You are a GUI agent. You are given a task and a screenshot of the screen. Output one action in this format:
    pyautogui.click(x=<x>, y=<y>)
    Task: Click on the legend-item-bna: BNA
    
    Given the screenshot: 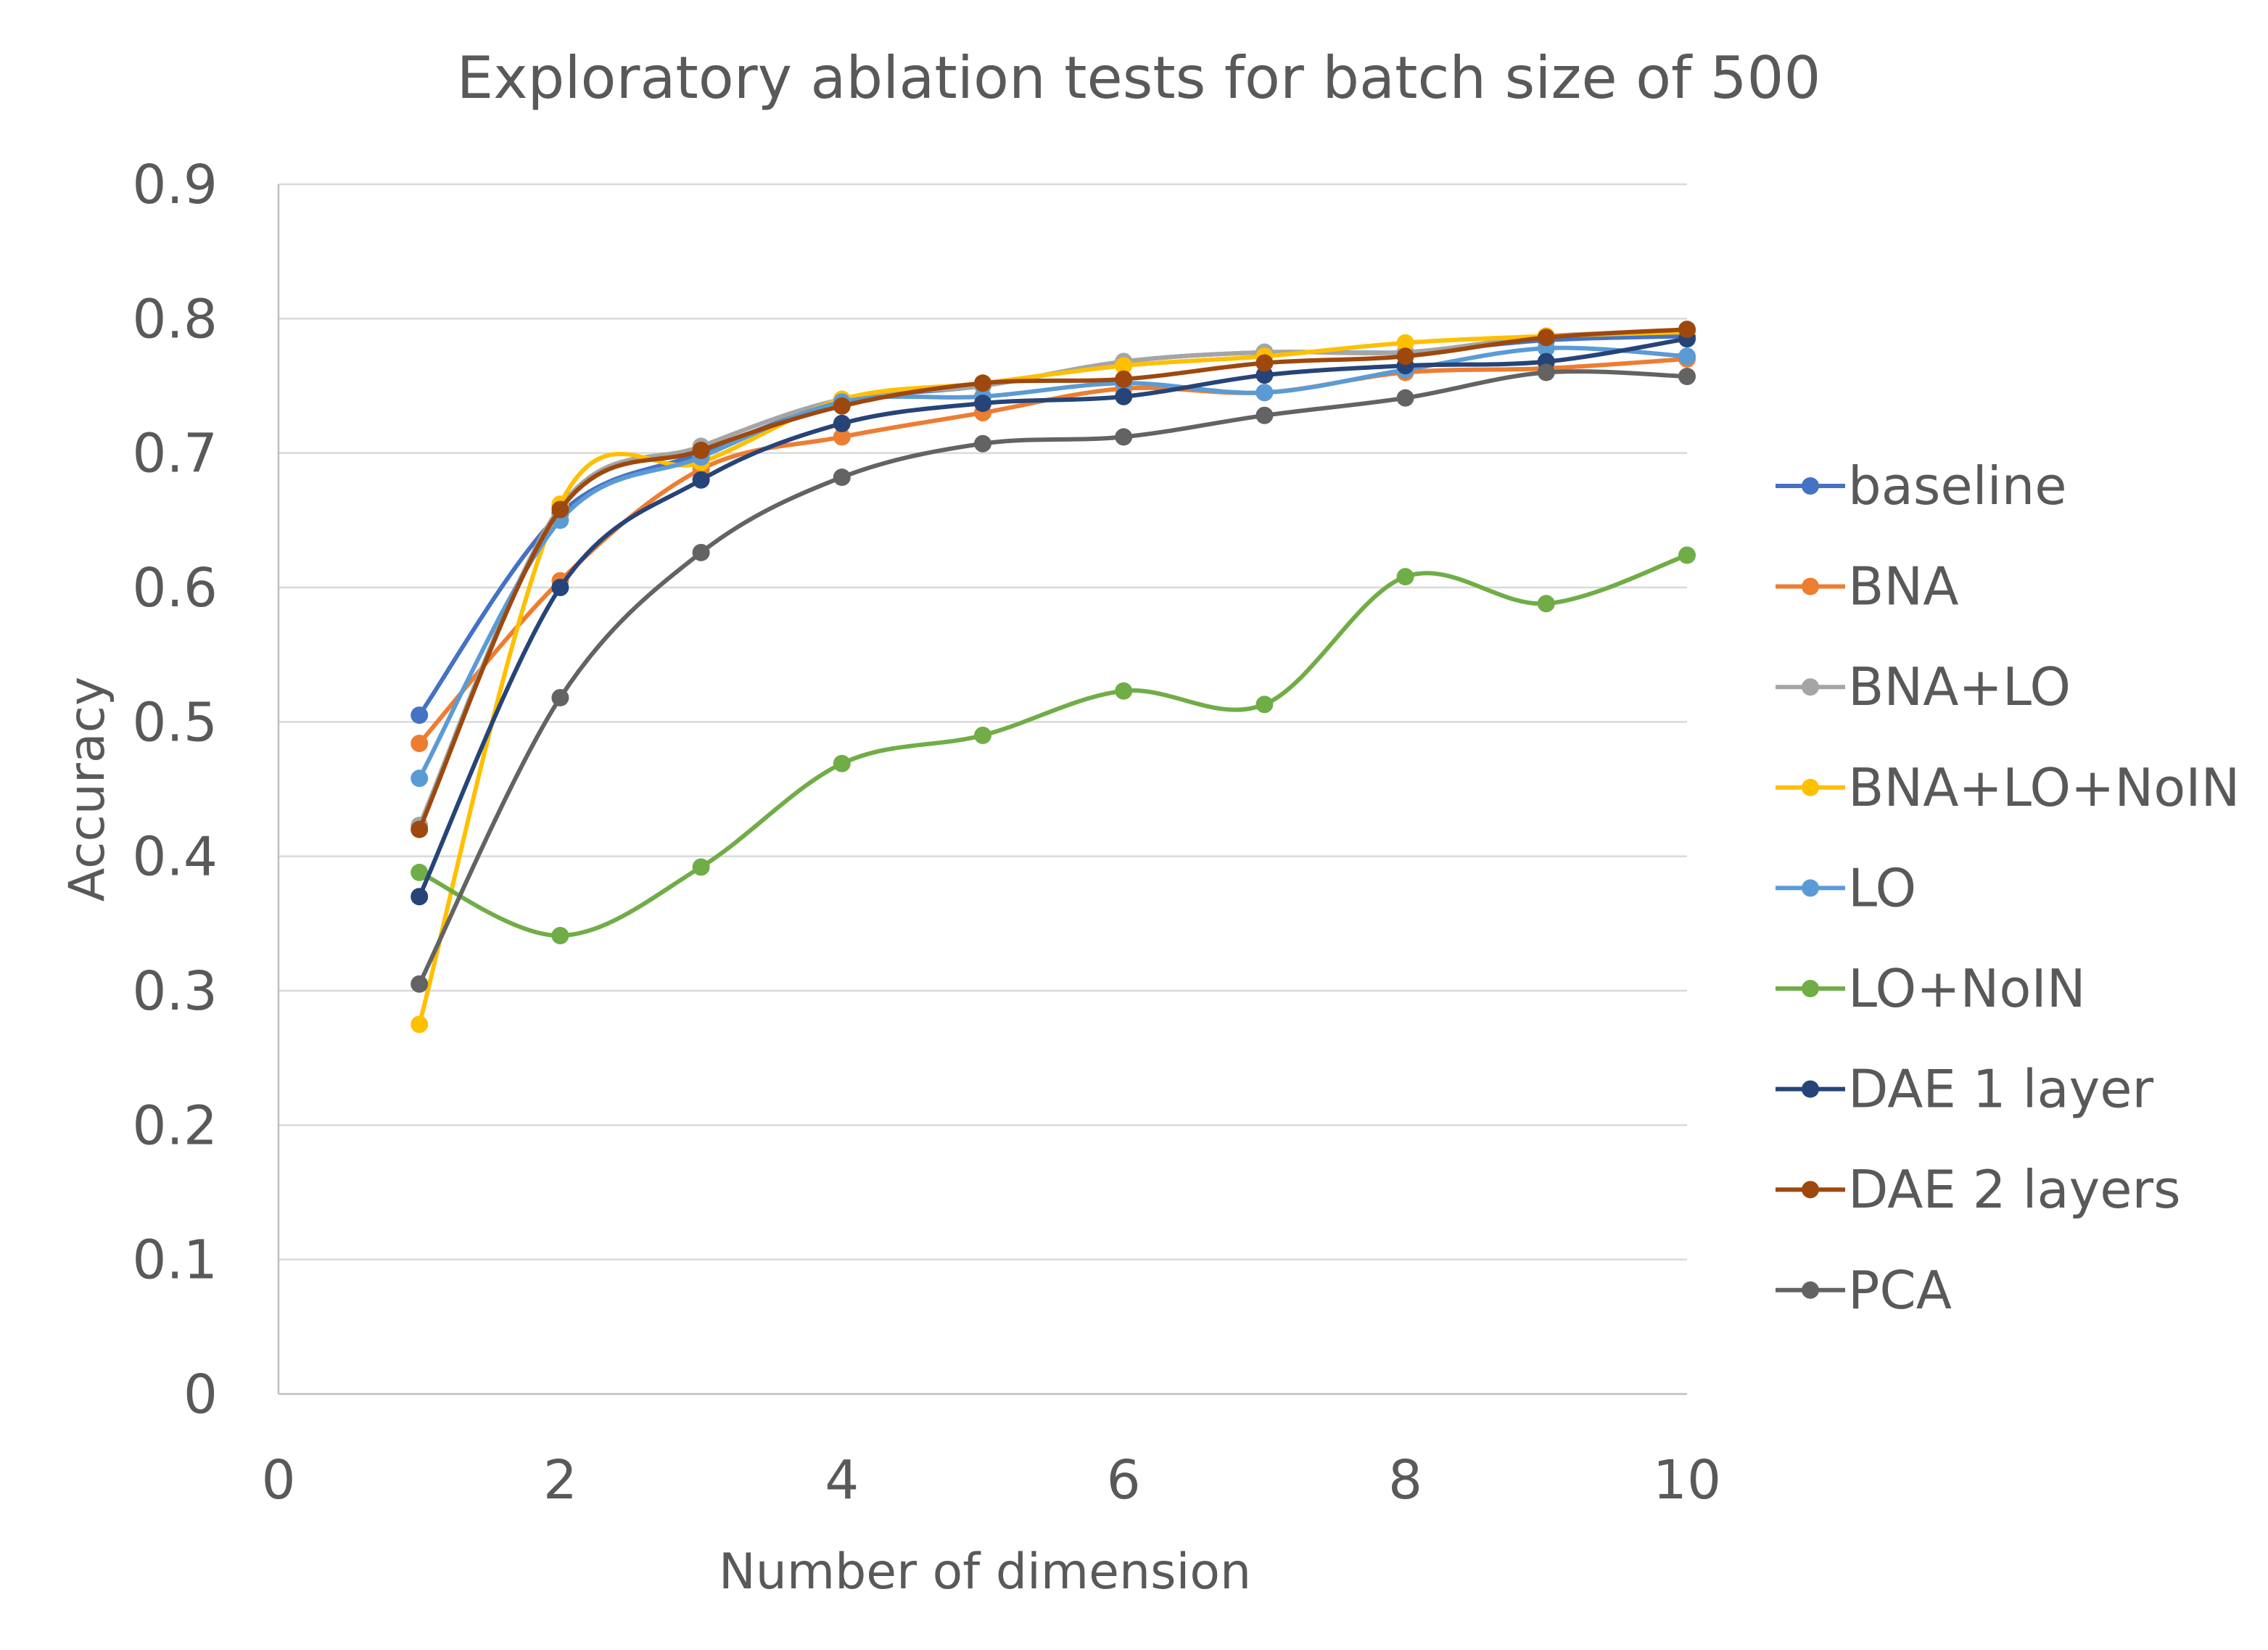 What is the action you would take?
    pyautogui.click(x=1868, y=586)
    